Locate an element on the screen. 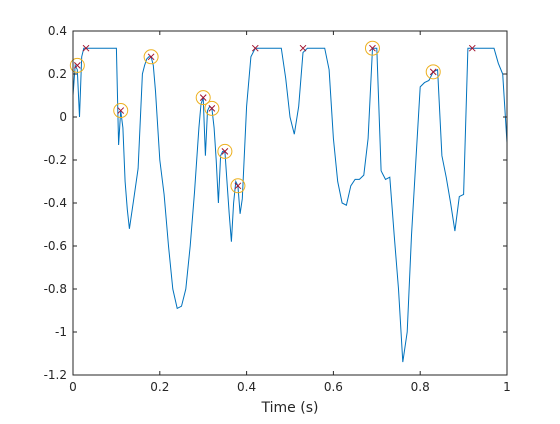 The image size is (560, 424). y-tick-label: -1 is located at coordinates (61, 332).